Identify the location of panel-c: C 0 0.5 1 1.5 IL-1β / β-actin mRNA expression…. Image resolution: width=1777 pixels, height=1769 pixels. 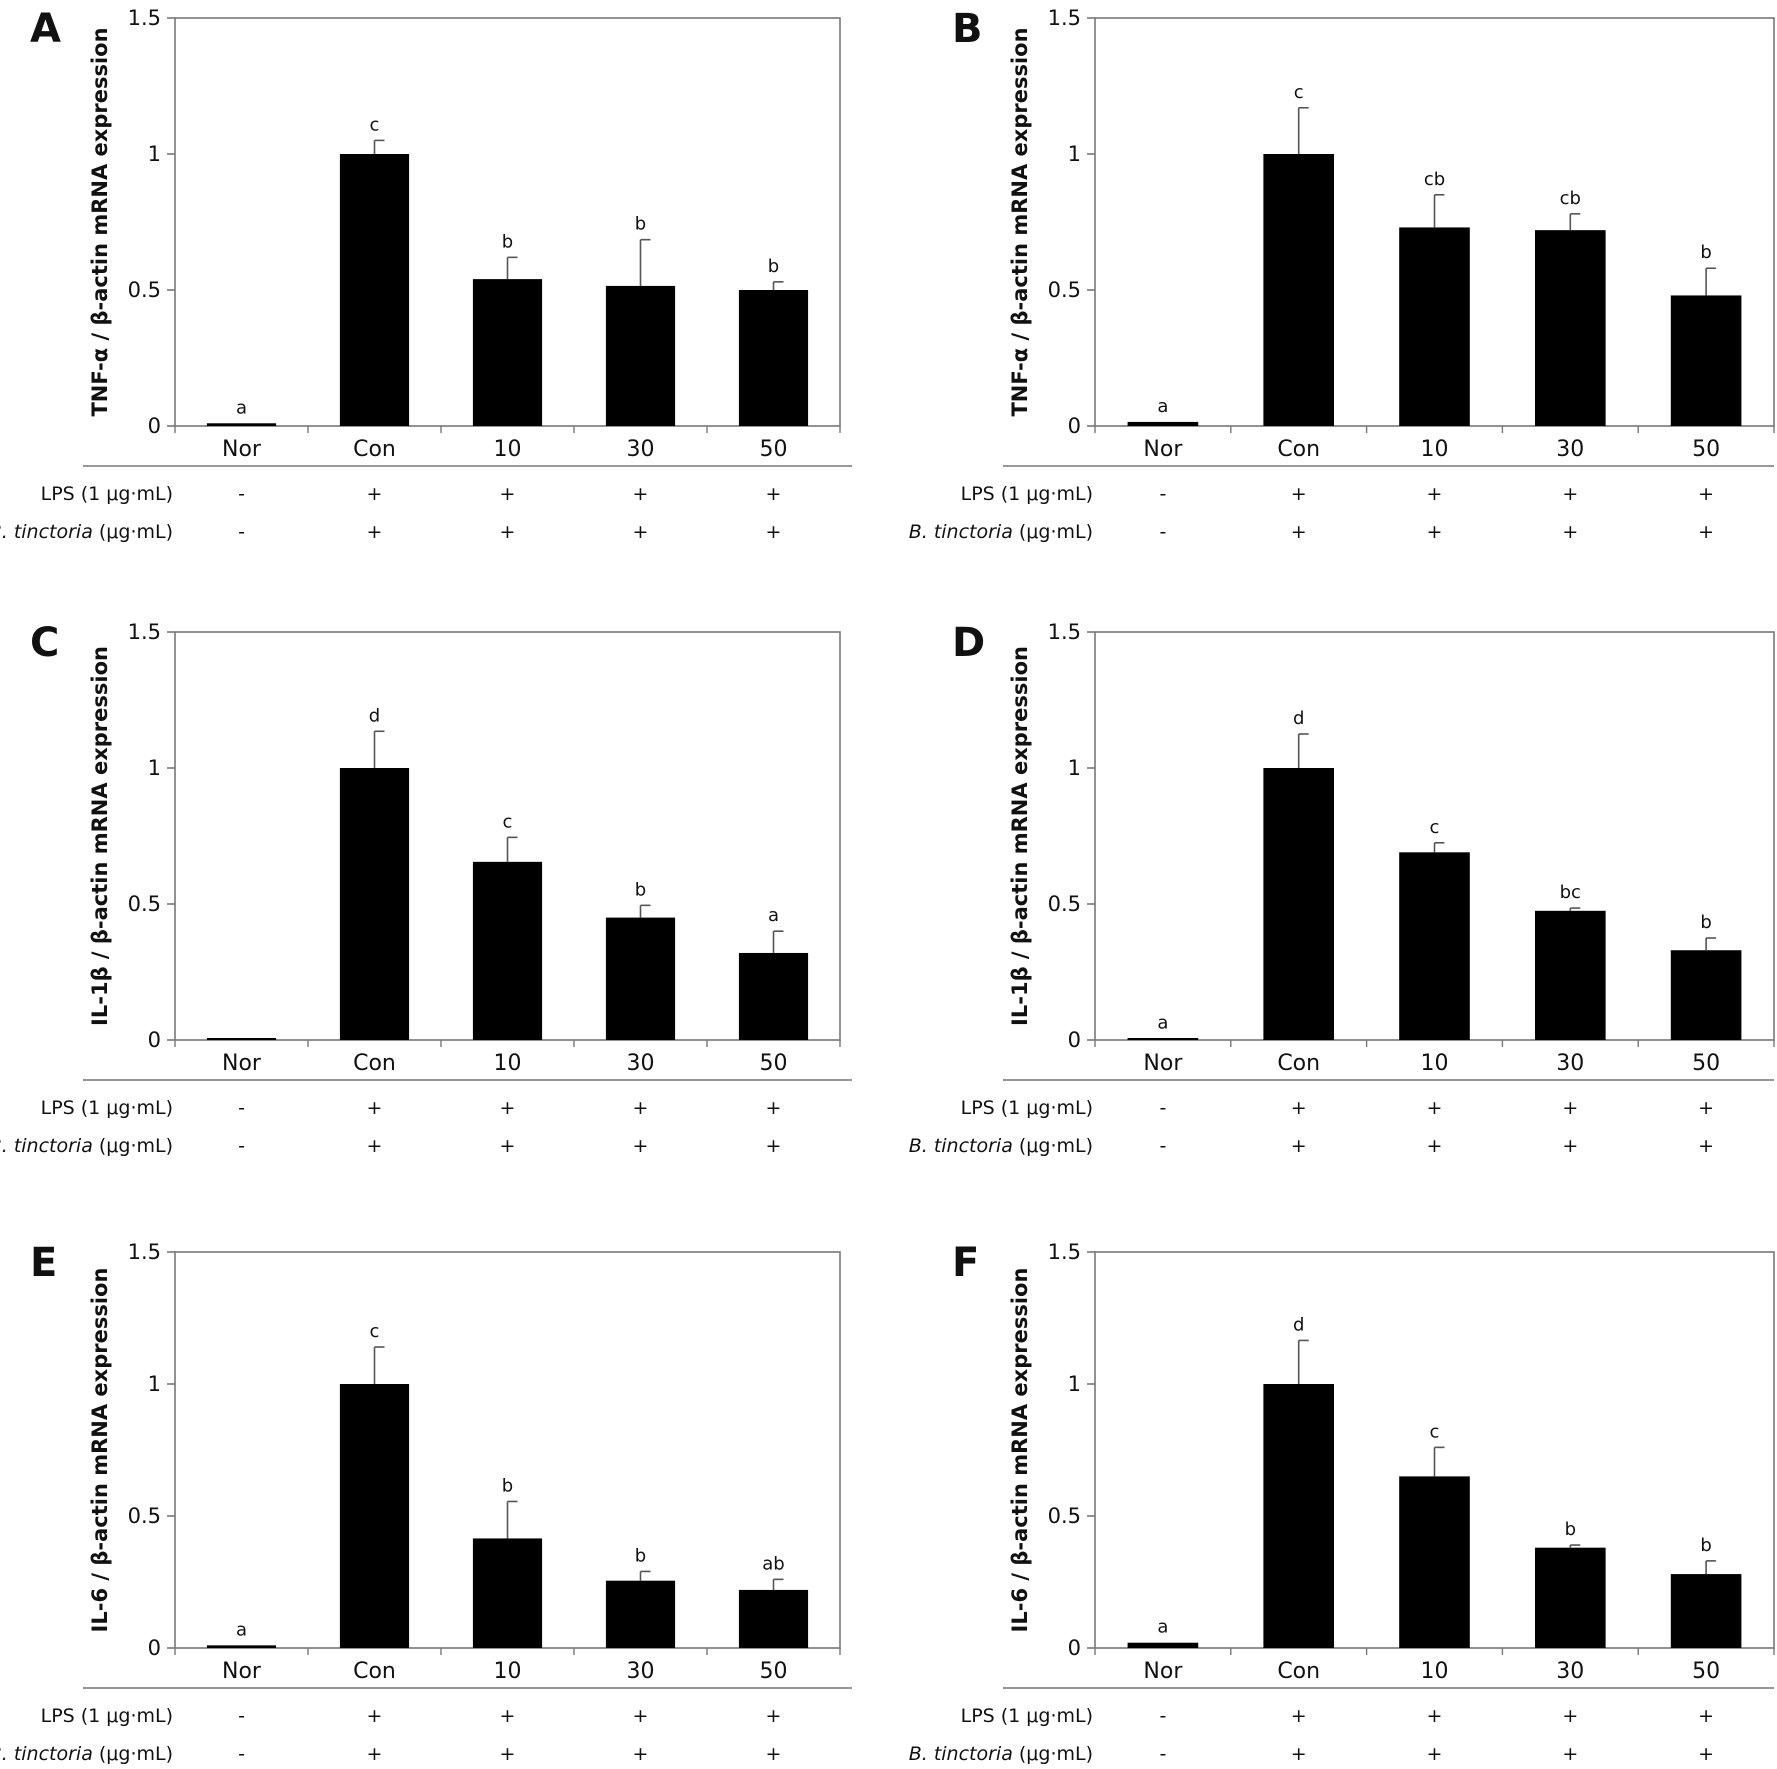
(426, 888).